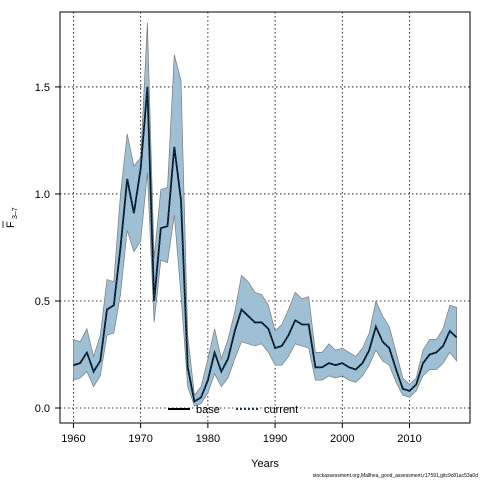 The image size is (480, 480). What do you see at coordinates (10, 217) in the screenshot?
I see `y-axis-title: F 3–7` at bounding box center [10, 217].